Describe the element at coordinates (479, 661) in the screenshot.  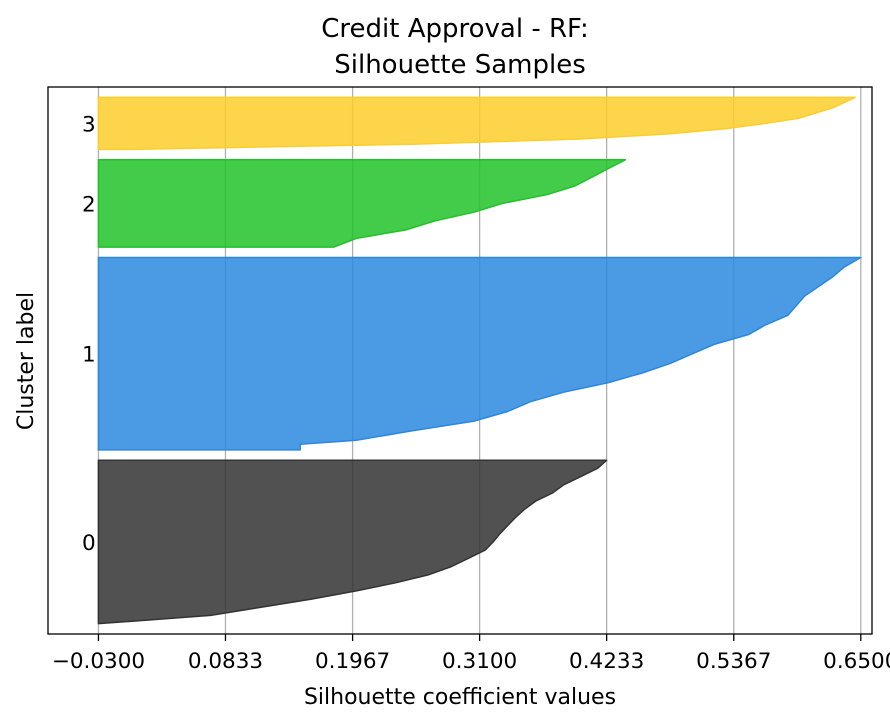
I see `x-tick-label-3: 0.3100` at that location.